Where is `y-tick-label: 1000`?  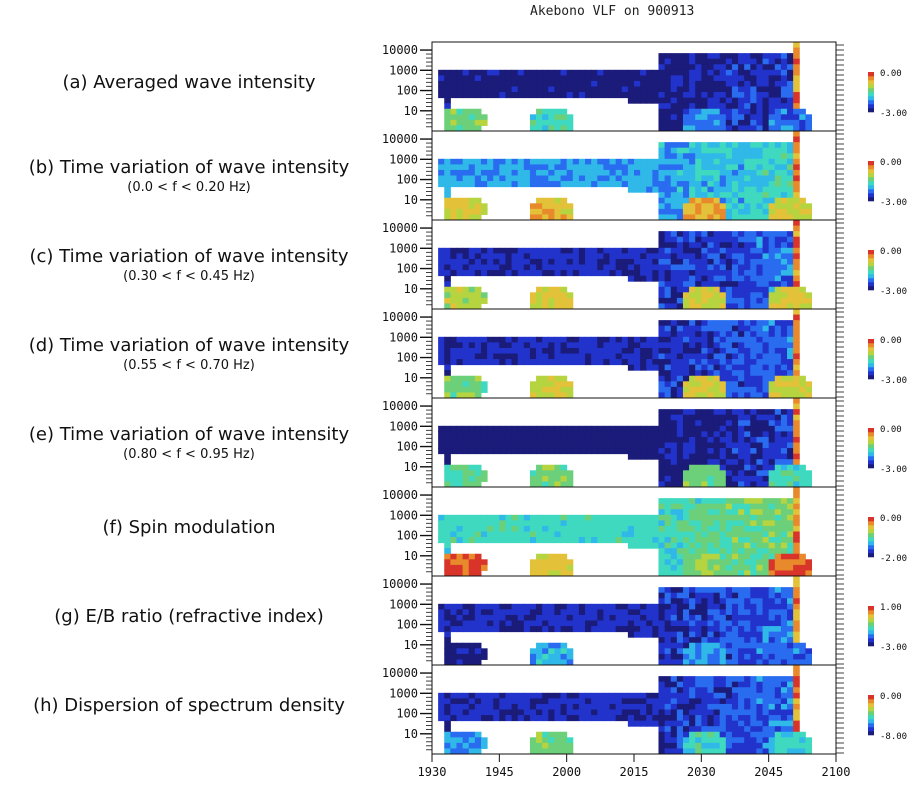
y-tick-label: 1000 is located at coordinates (403, 159).